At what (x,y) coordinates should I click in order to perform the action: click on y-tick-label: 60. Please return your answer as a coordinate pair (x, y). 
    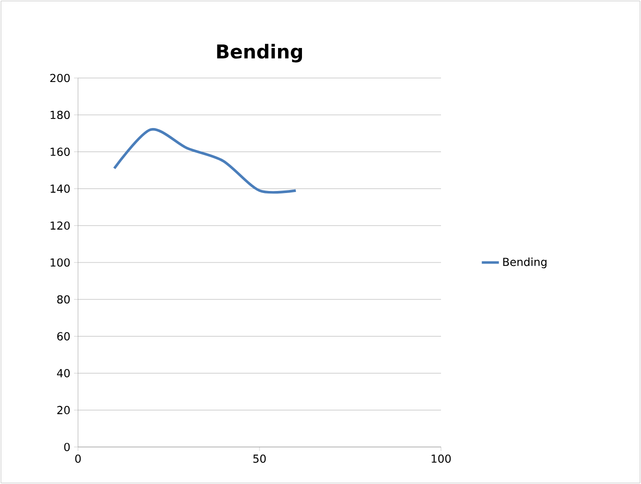
    Looking at the image, I should click on (63, 336).